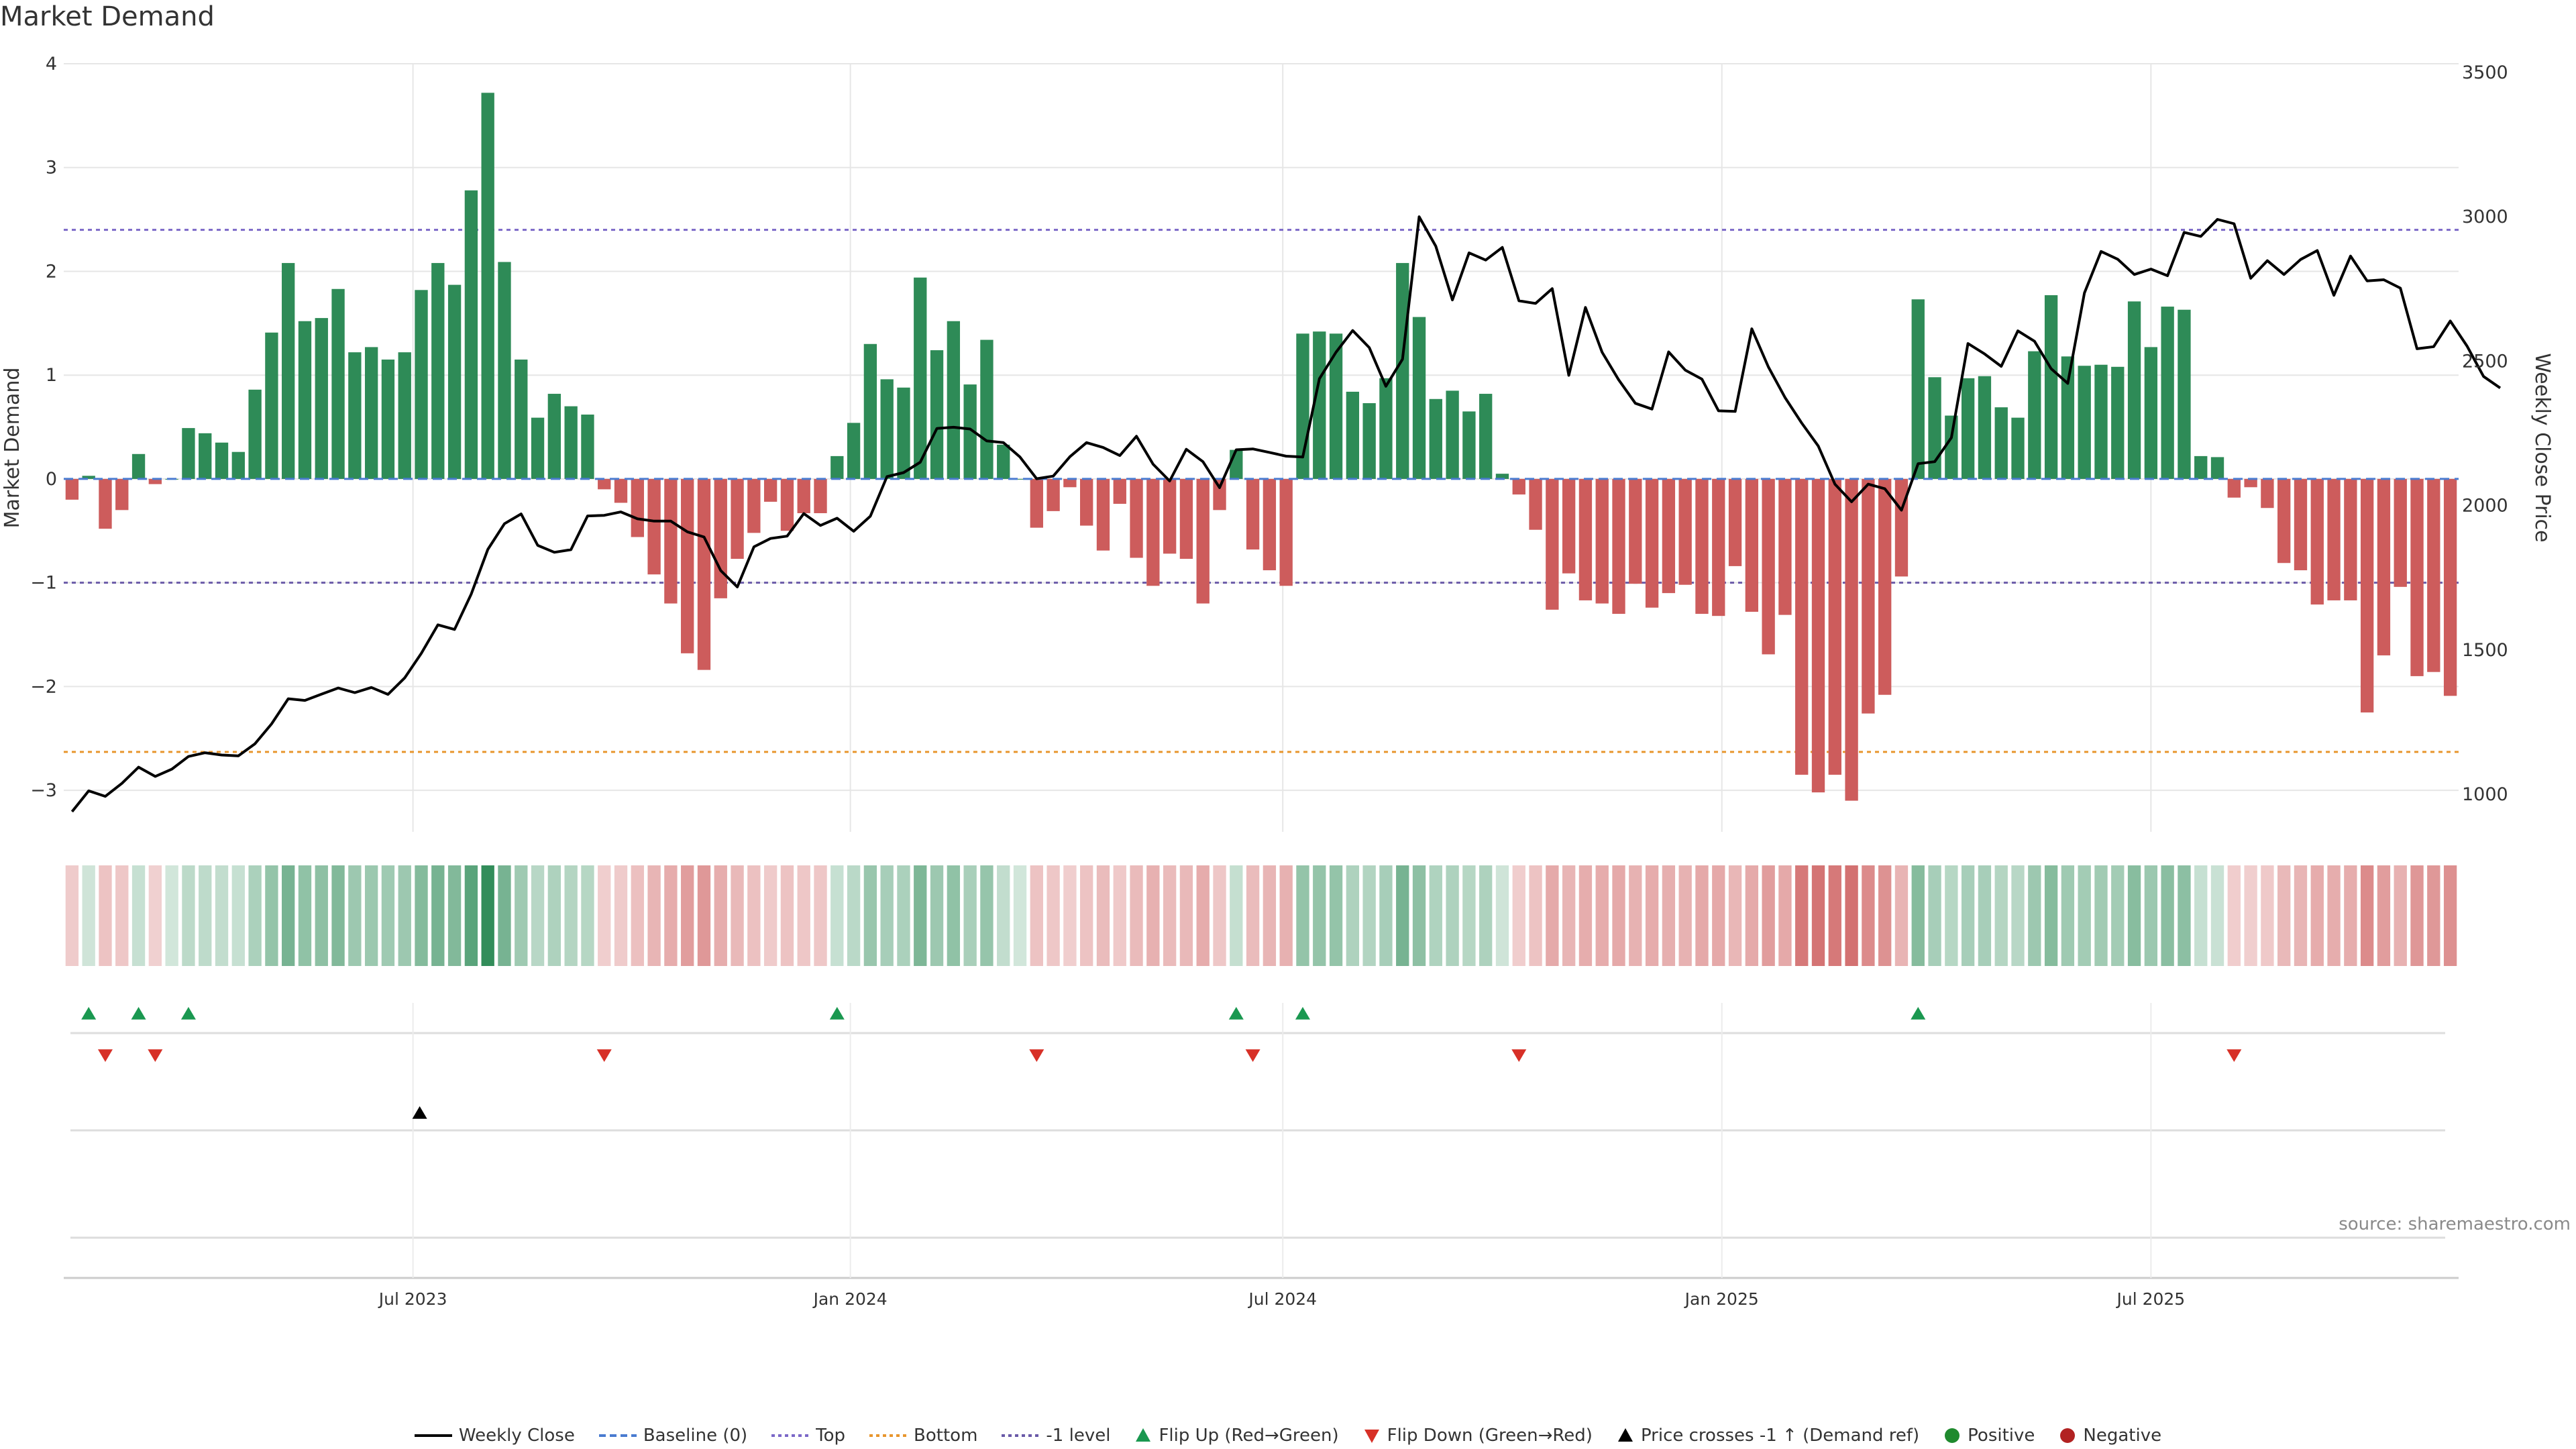  I want to click on y2-tick-label: 1000, so click(2485, 794).